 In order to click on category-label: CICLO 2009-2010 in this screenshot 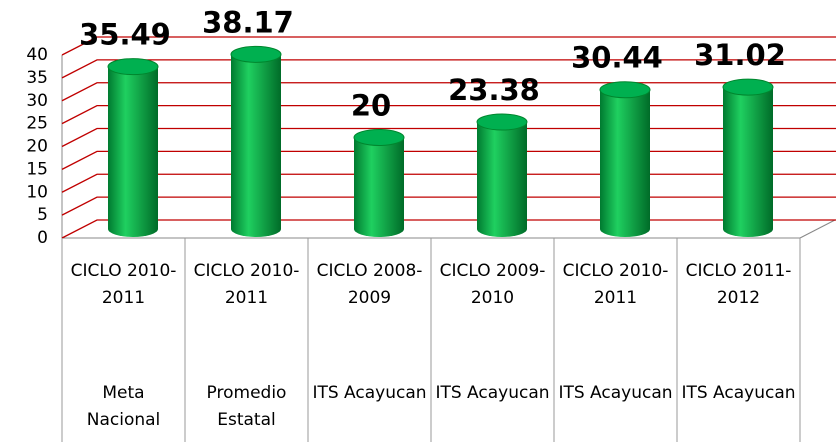, I will do `click(492, 284)`.